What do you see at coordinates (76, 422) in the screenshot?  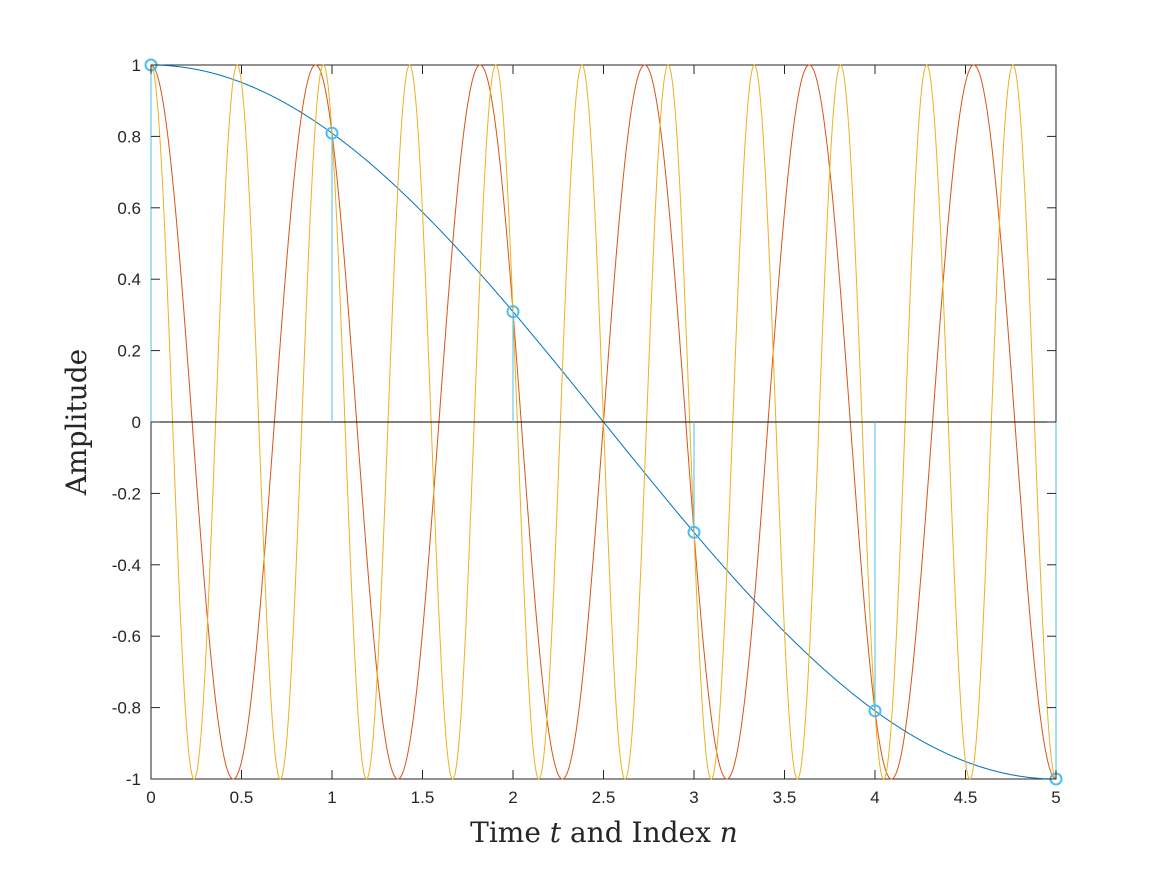 I see `y-axis-label: Amplitude` at bounding box center [76, 422].